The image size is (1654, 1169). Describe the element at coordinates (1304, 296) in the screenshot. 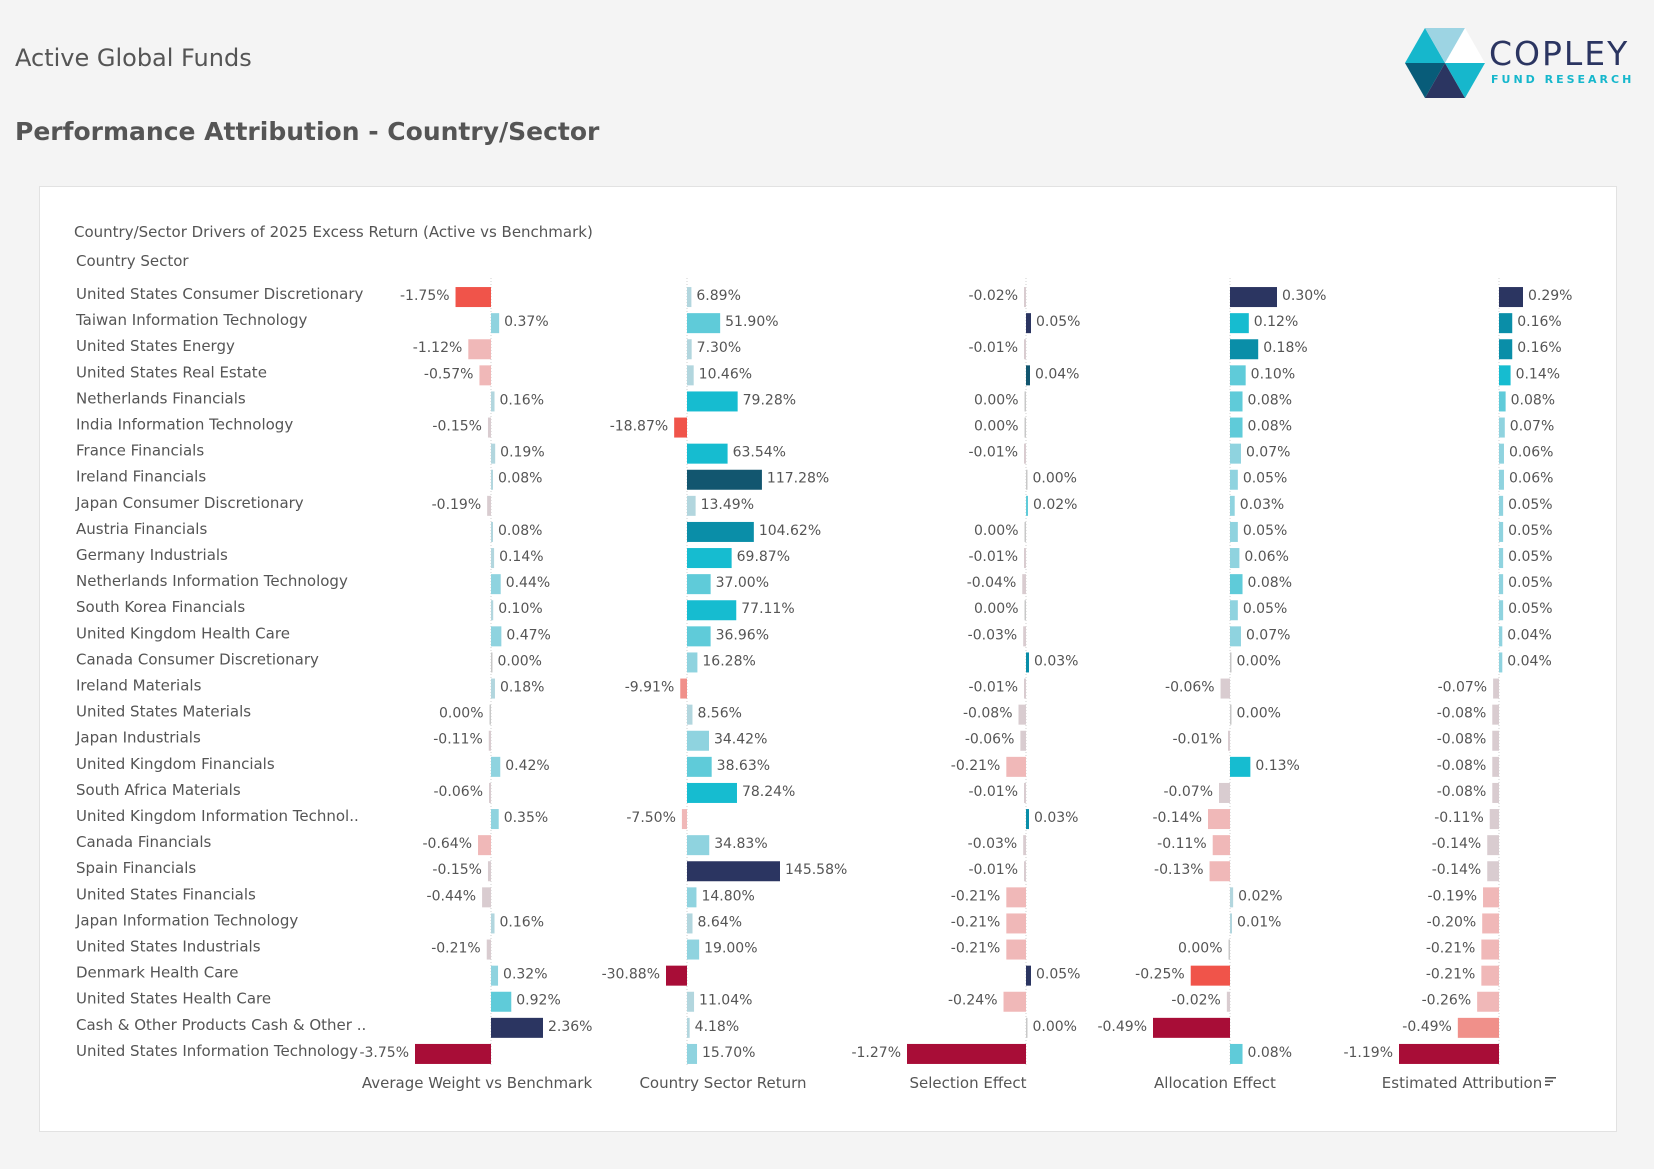

I see `data-label: 0.30%` at that location.